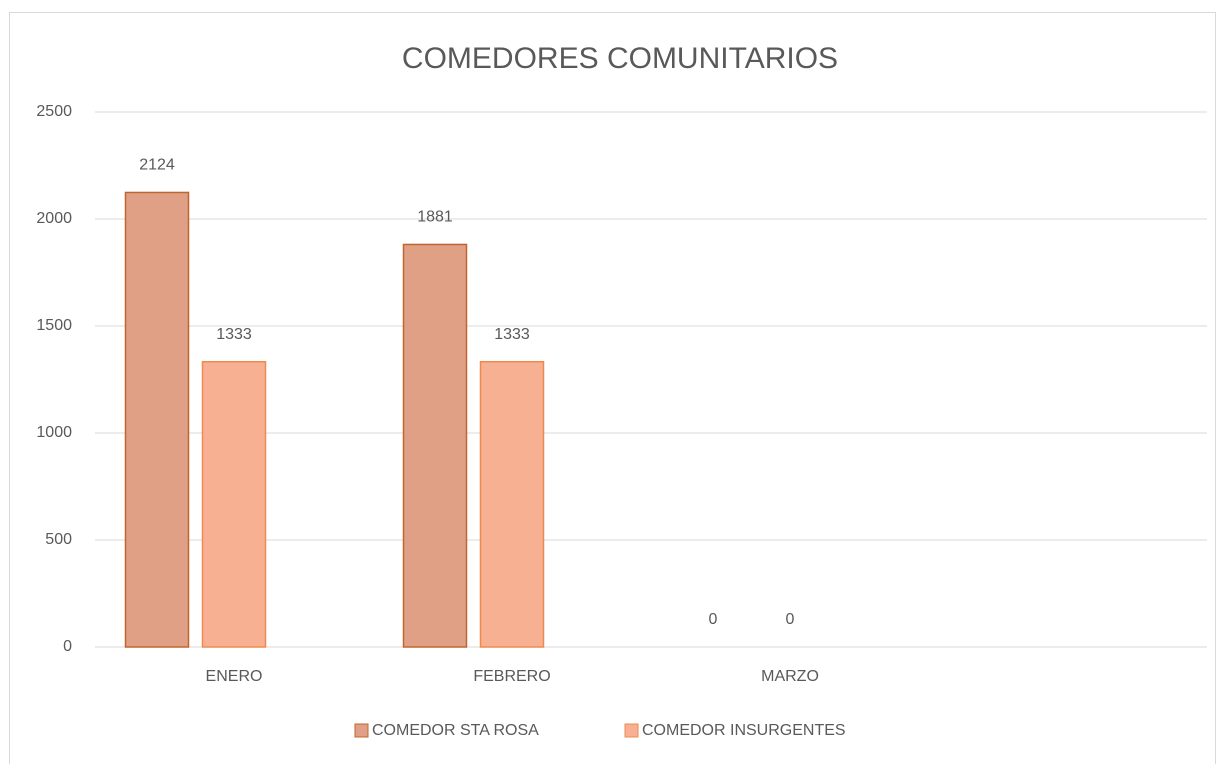 This screenshot has height=764, width=1225. I want to click on data-label: 2124, so click(157, 165).